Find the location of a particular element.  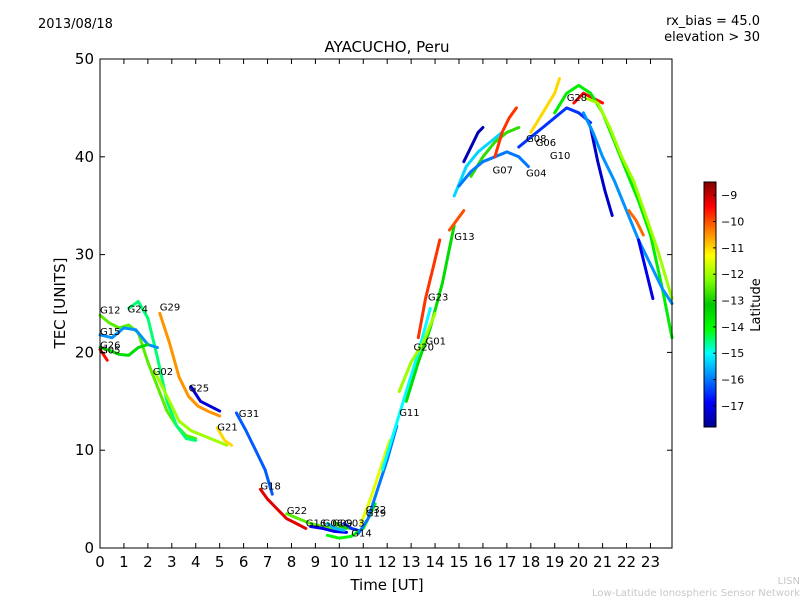

series-line-g24 is located at coordinates (162, 371).